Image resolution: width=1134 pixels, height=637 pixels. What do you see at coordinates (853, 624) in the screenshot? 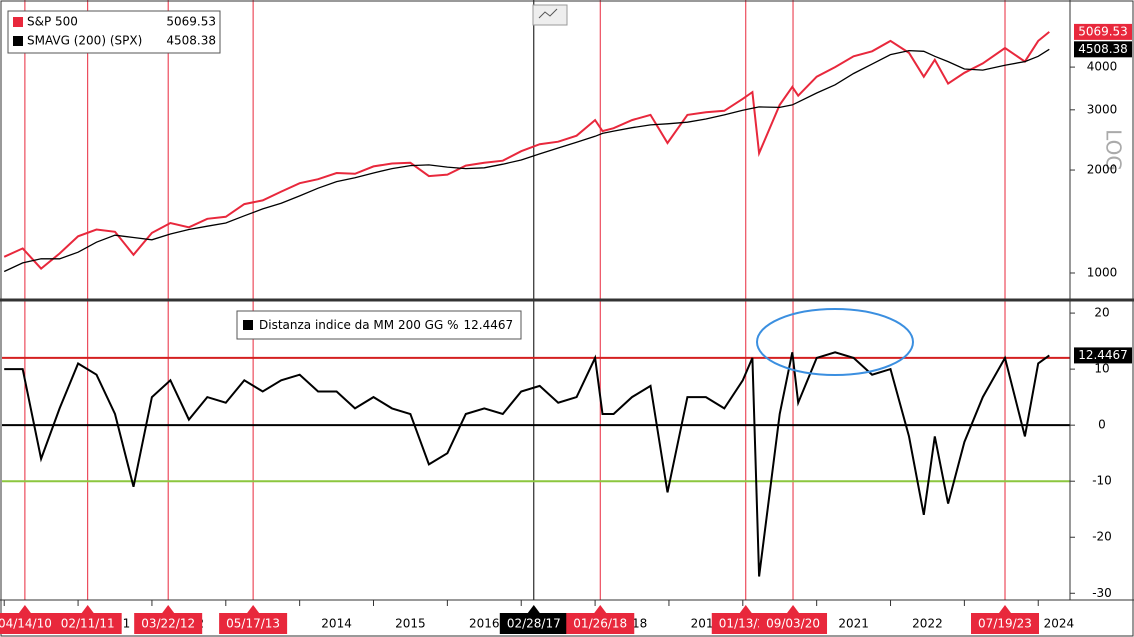
I see `x-tick-label: 2021` at bounding box center [853, 624].